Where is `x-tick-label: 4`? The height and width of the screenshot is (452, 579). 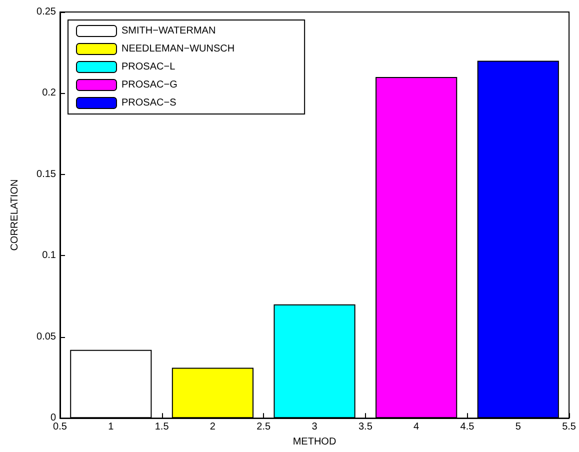
x-tick-label: 4 is located at coordinates (417, 427).